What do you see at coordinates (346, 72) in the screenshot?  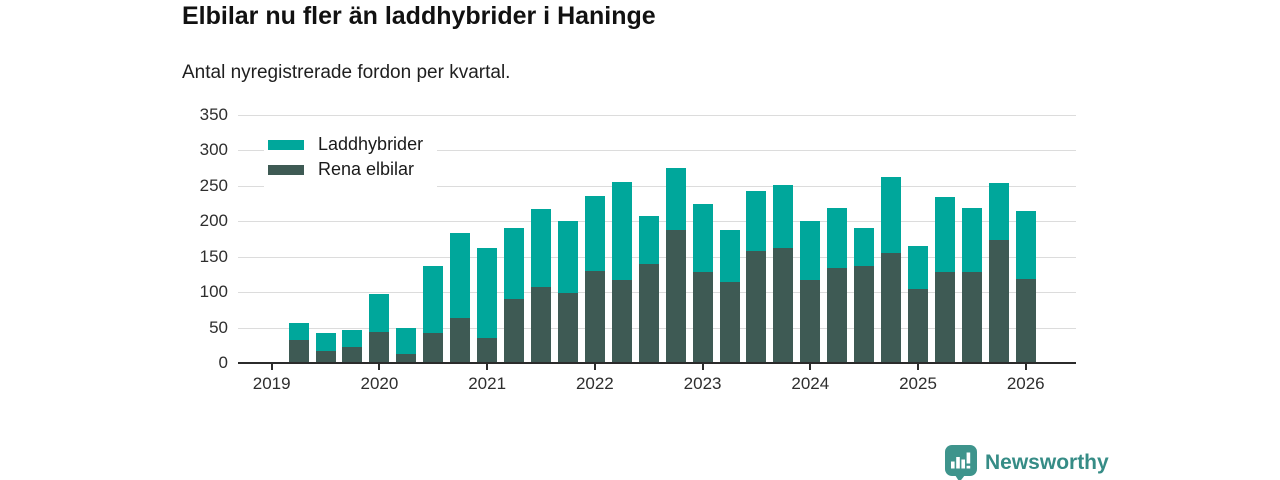 I see `chart-subtitle: Antal nyregistrerade fordon per kvartal.` at bounding box center [346, 72].